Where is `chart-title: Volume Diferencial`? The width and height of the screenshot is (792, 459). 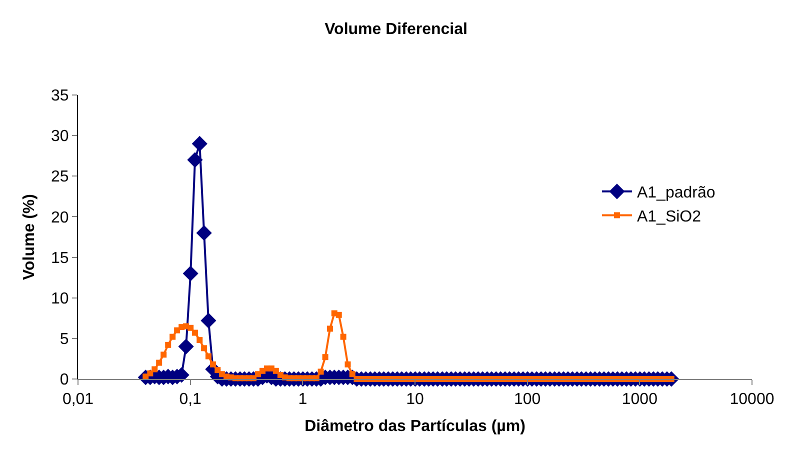
chart-title: Volume Diferencial is located at coordinates (396, 29).